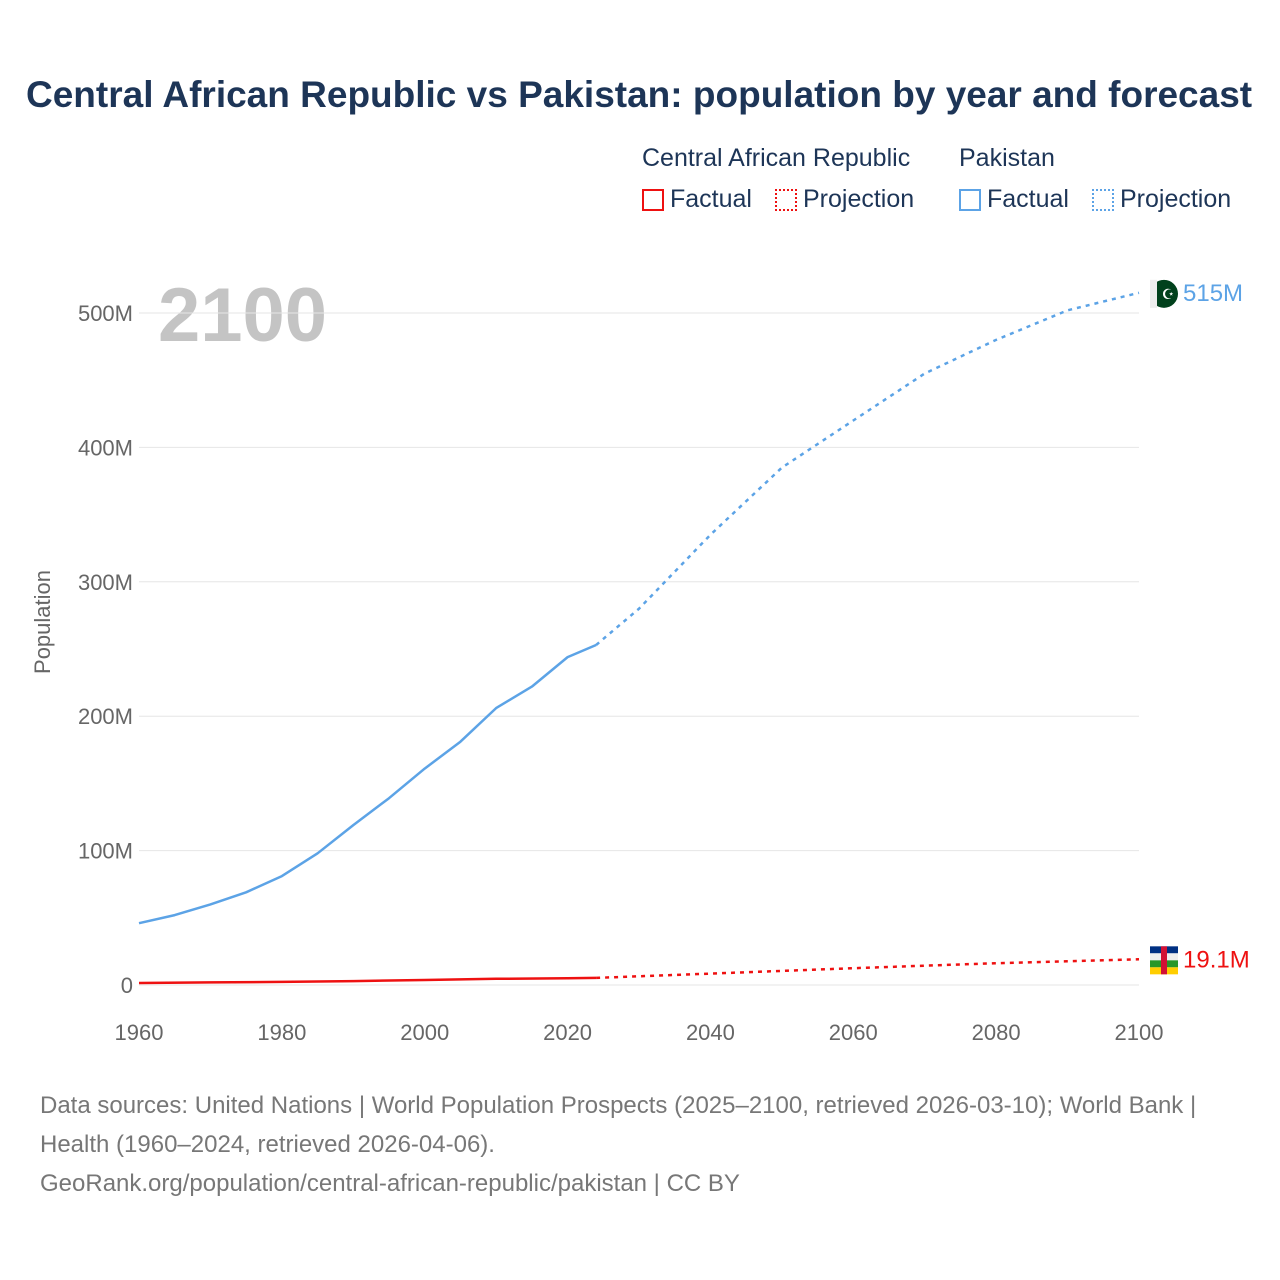  Describe the element at coordinates (105, 447) in the screenshot. I see `y-tick-label: 400M` at that location.